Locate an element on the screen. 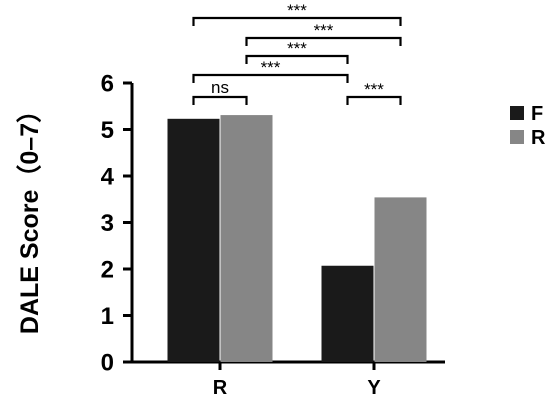 The image size is (550, 403). bar-F-R is located at coordinates (193, 240).